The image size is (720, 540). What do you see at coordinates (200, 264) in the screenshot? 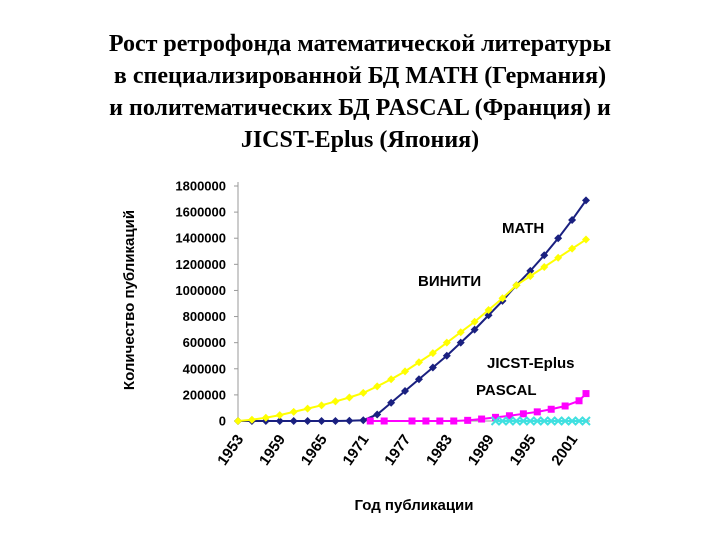
I see `y-tick-label: 1200000` at bounding box center [200, 264].